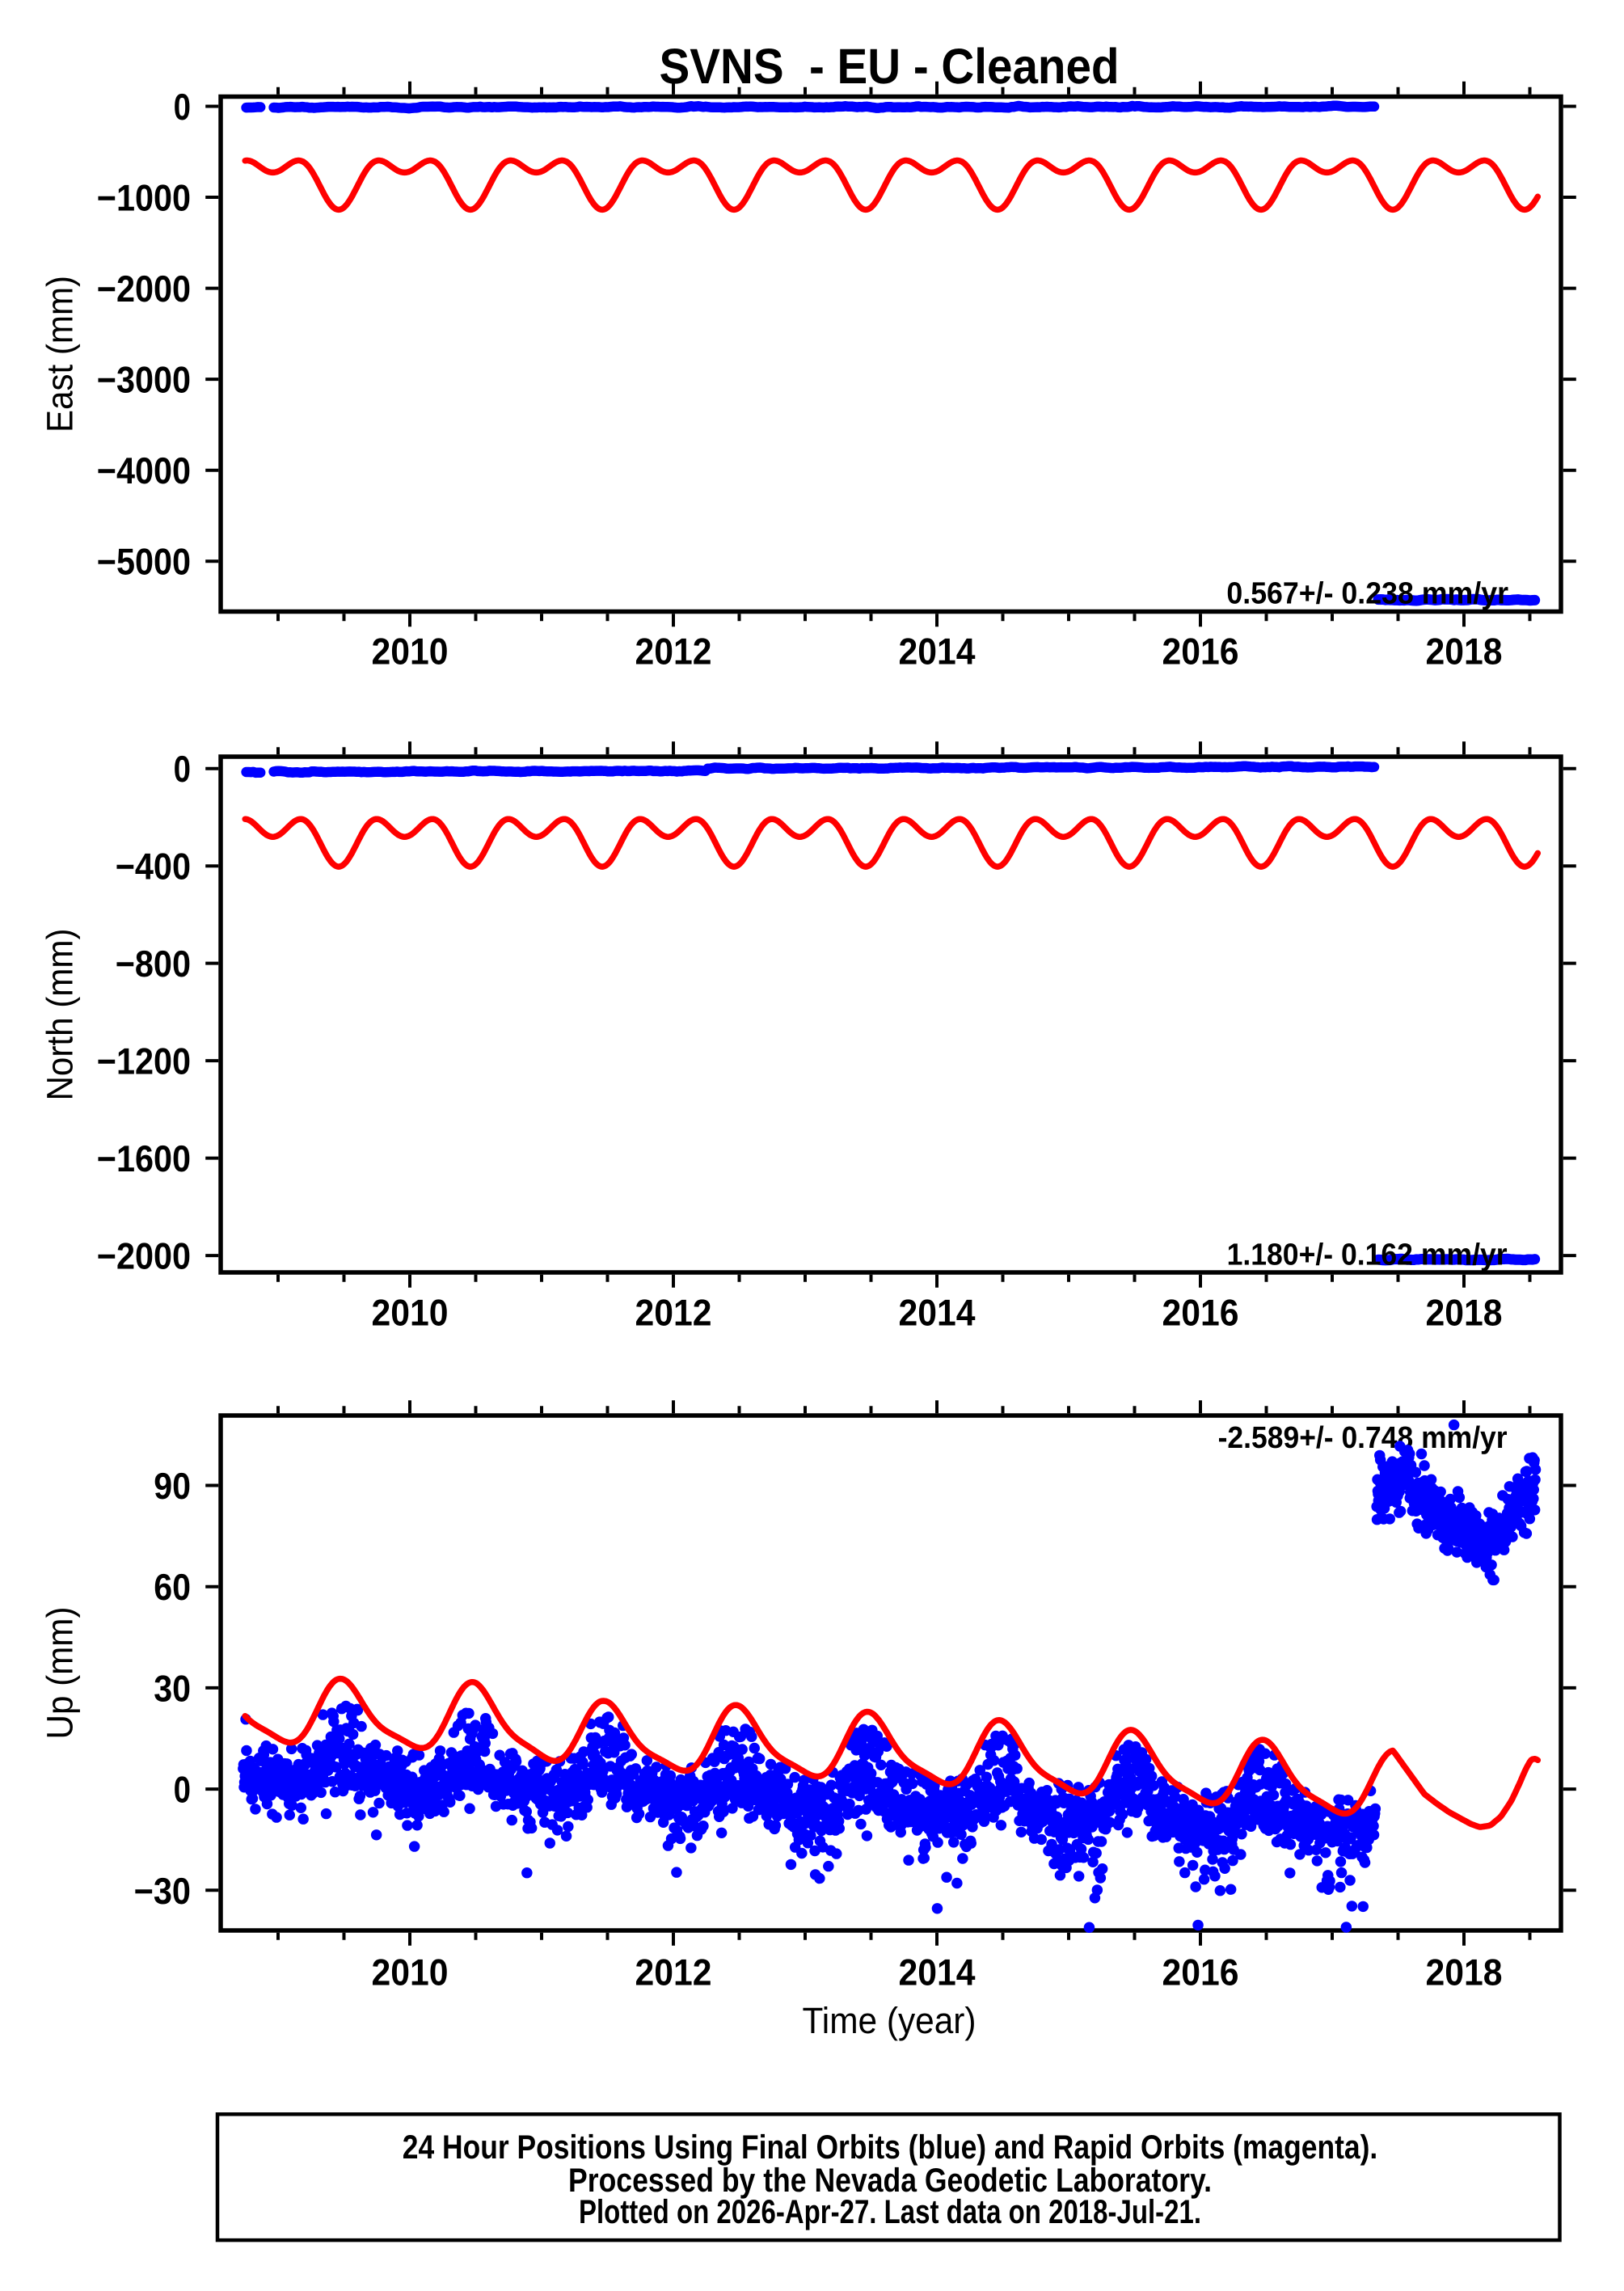 This screenshot has height=2291, width=1624. I want to click on svg-text: −400, so click(153, 867).